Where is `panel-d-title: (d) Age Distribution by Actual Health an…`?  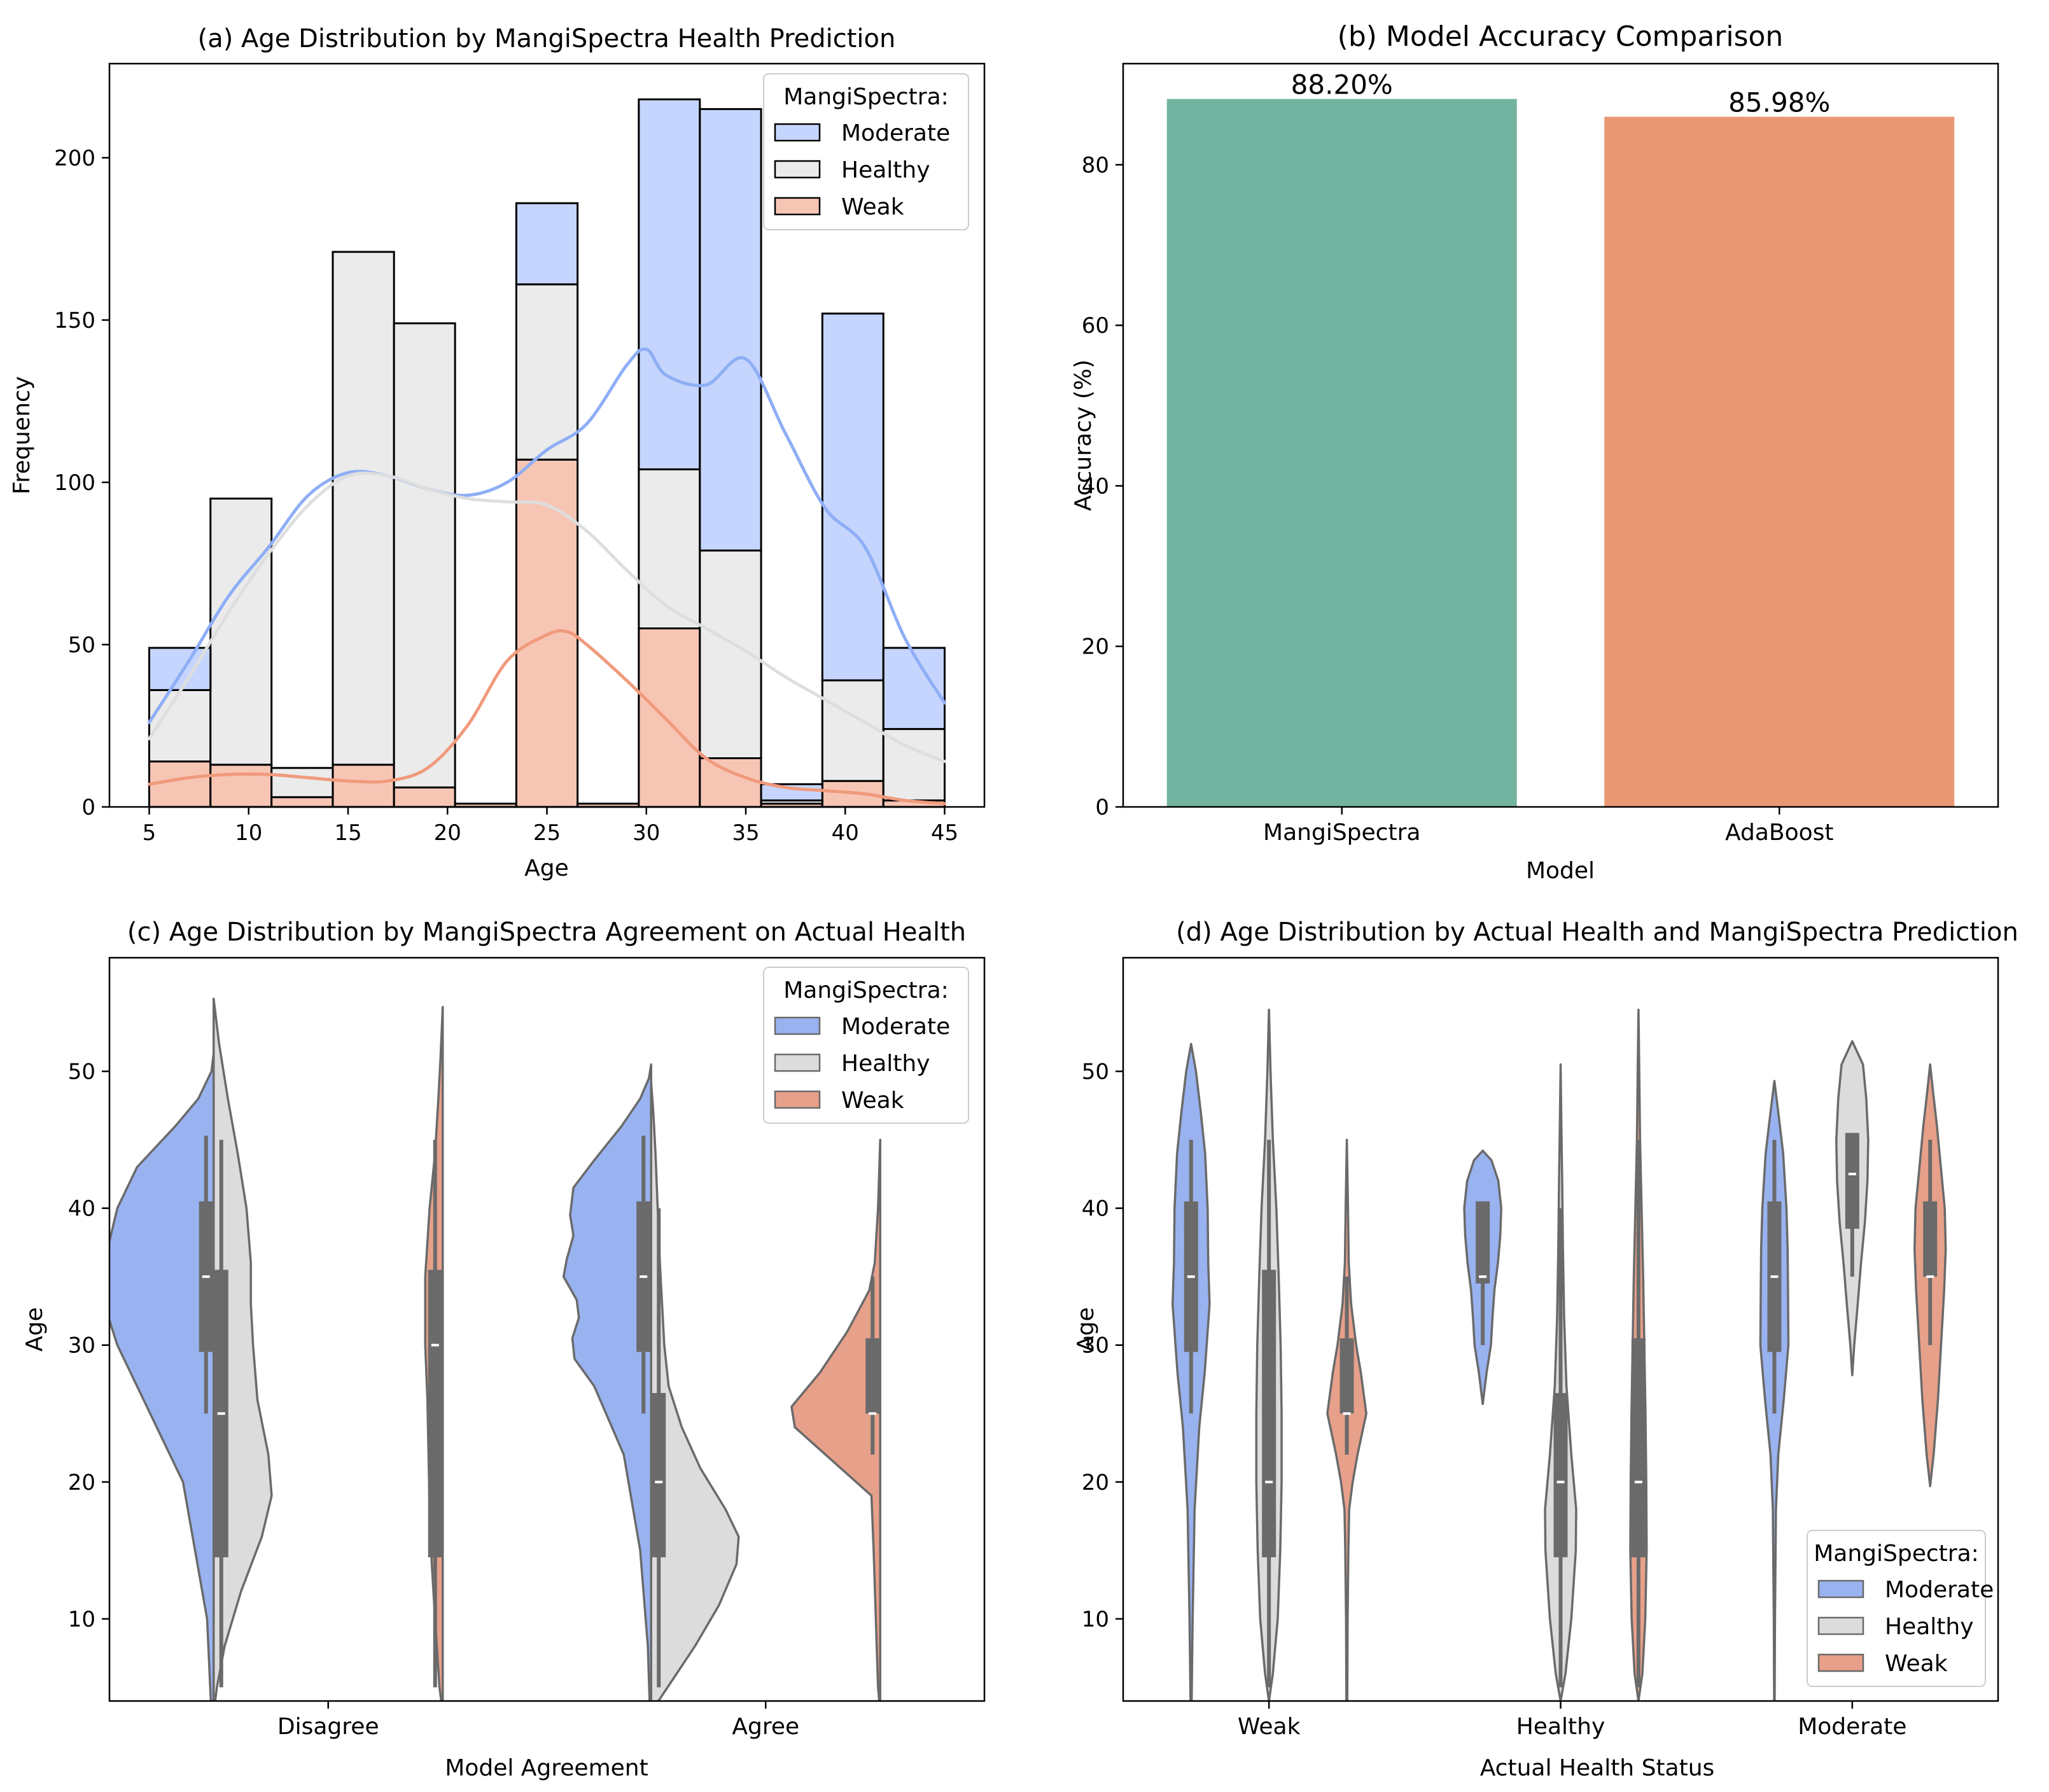
panel-d-title: (d) Age Distribution by Actual Health an… is located at coordinates (1597, 932).